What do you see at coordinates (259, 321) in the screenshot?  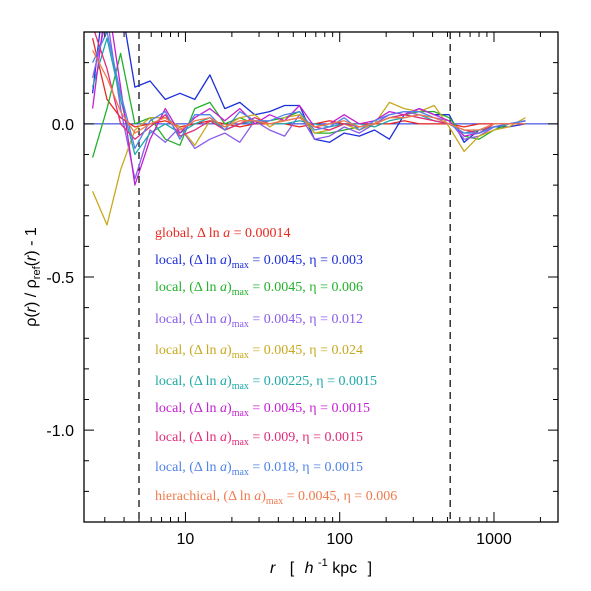 I see `legend-entry-3: local, (Δ ln a)max = 0.0045, η = 0.012` at bounding box center [259, 321].